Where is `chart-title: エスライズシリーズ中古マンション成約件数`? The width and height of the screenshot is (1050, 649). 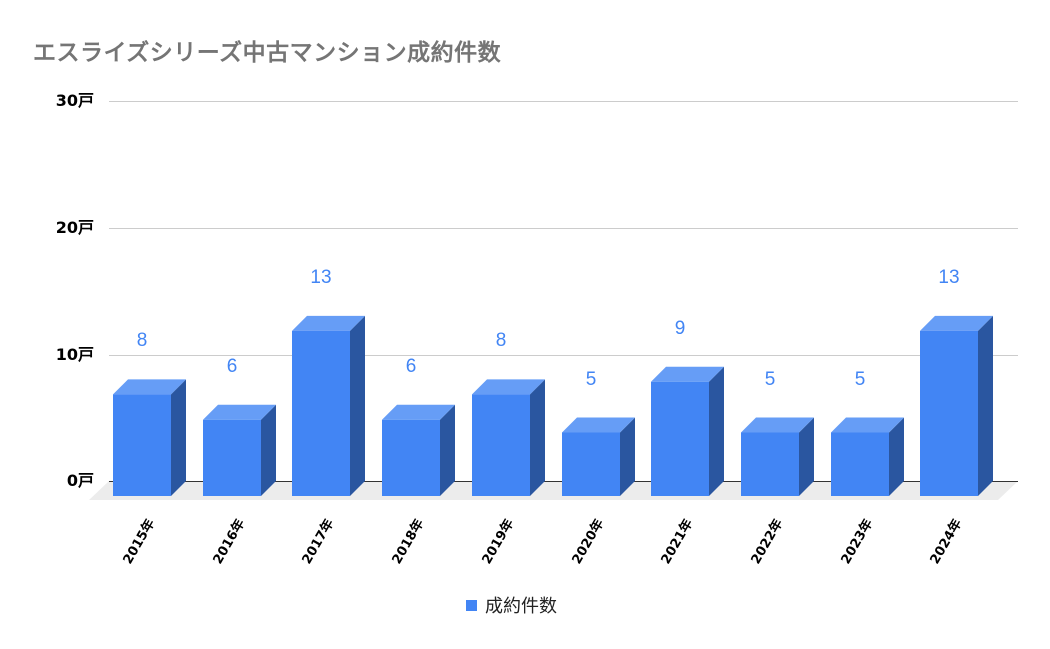 chart-title: エスライズシリーズ中古マンション成約件数 is located at coordinates (267, 53).